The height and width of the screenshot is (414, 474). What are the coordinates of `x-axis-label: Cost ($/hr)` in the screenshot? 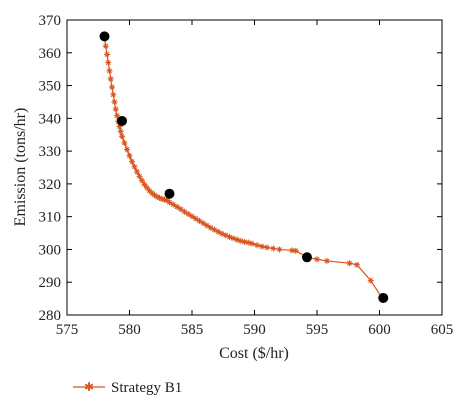 It's located at (254, 353).